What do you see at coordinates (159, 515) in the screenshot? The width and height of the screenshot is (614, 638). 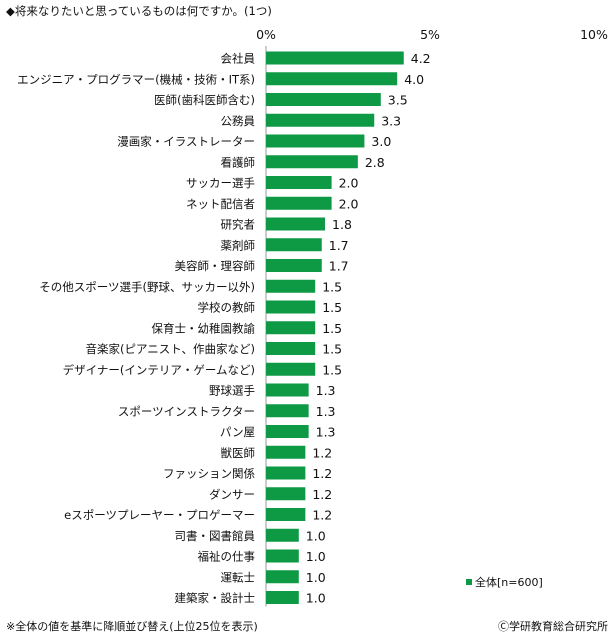 I see `category-label: eスポーツプレーヤー・プロゲーマー` at bounding box center [159, 515].